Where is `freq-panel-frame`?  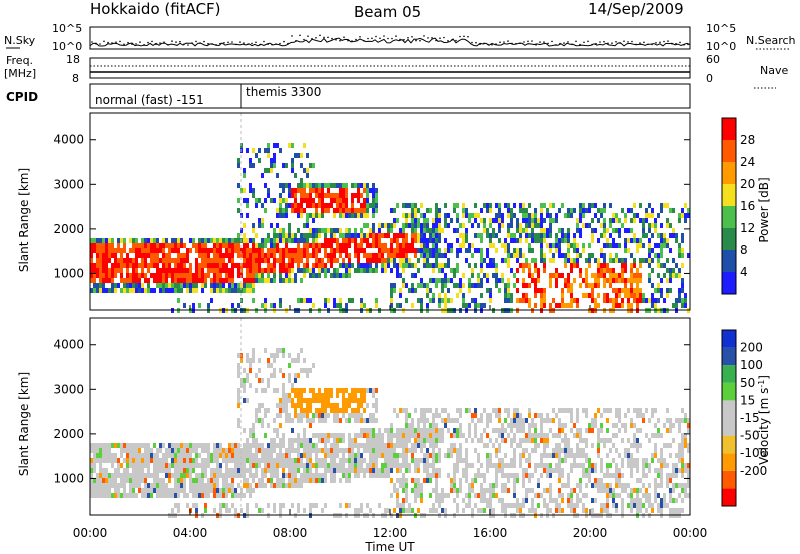
freq-panel-frame is located at coordinates (390, 68).